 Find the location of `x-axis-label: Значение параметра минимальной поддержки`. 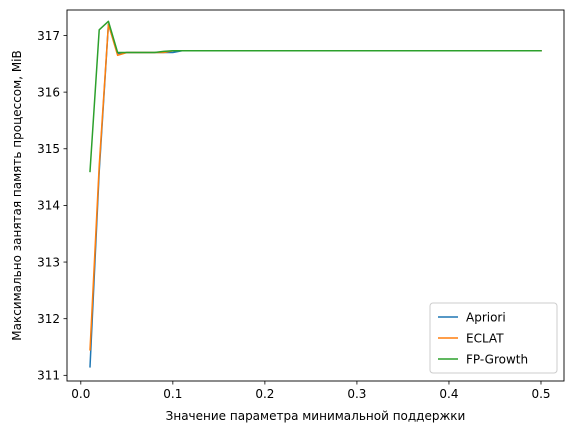

x-axis-label: Значение параметра минимальной поддержки is located at coordinates (316, 416).